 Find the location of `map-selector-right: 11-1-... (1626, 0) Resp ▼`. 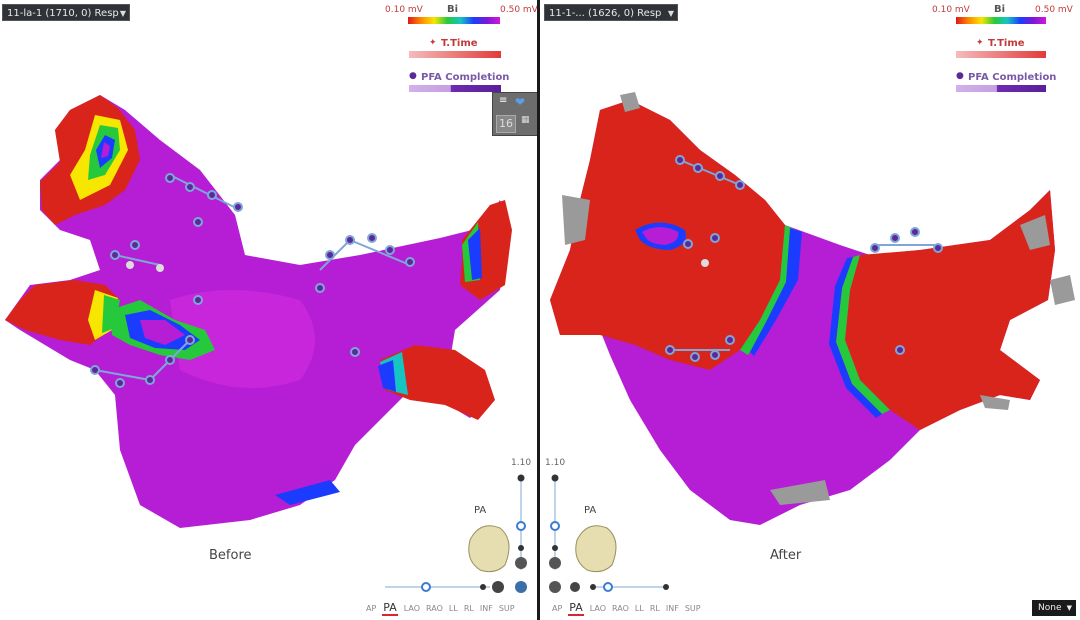

map-selector-right: 11-1-... (1626, 0) Resp ▼ is located at coordinates (611, 12).